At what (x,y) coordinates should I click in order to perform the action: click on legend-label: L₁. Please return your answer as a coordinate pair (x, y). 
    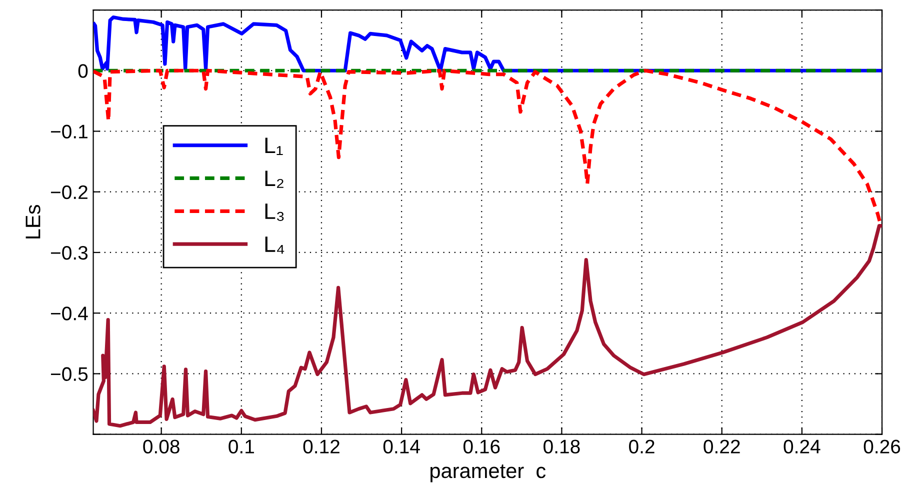
    Looking at the image, I should click on (274, 146).